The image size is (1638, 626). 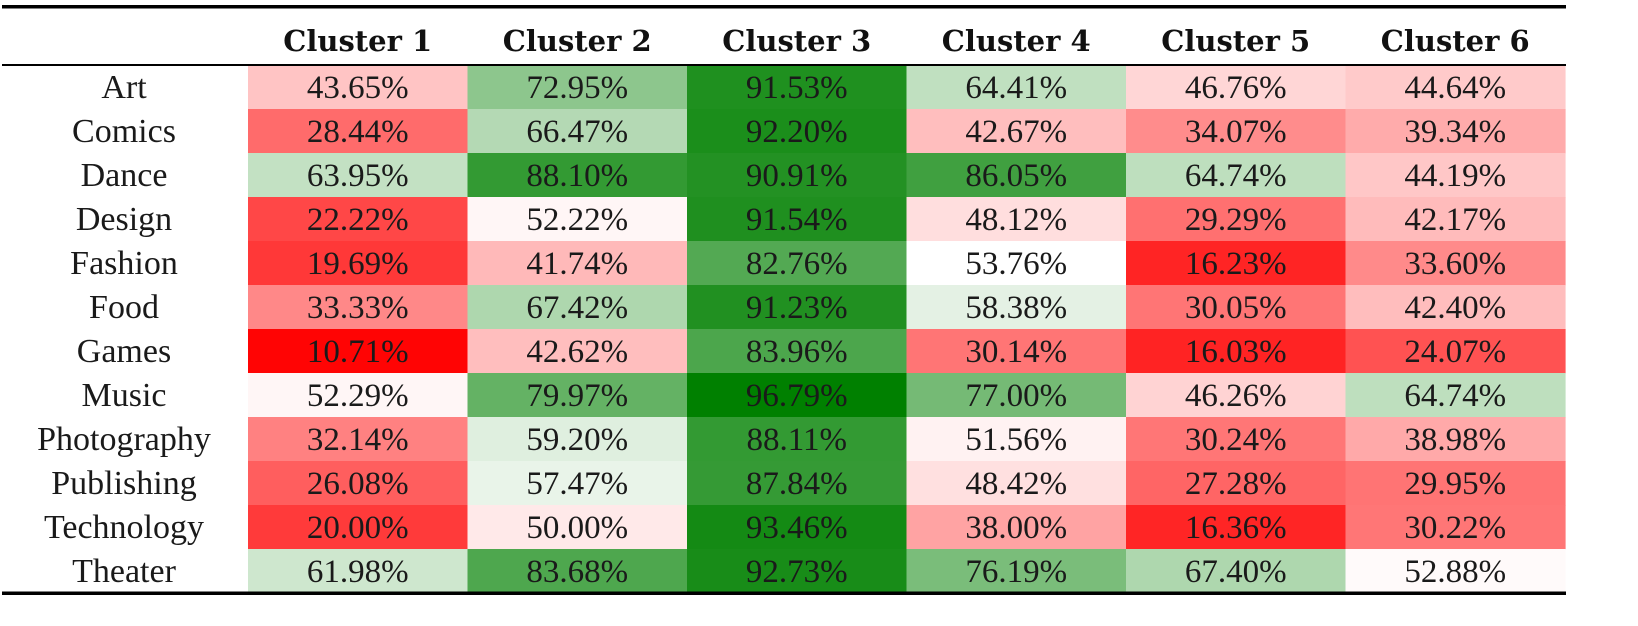 What do you see at coordinates (124, 527) in the screenshot?
I see `row-label: Technology` at bounding box center [124, 527].